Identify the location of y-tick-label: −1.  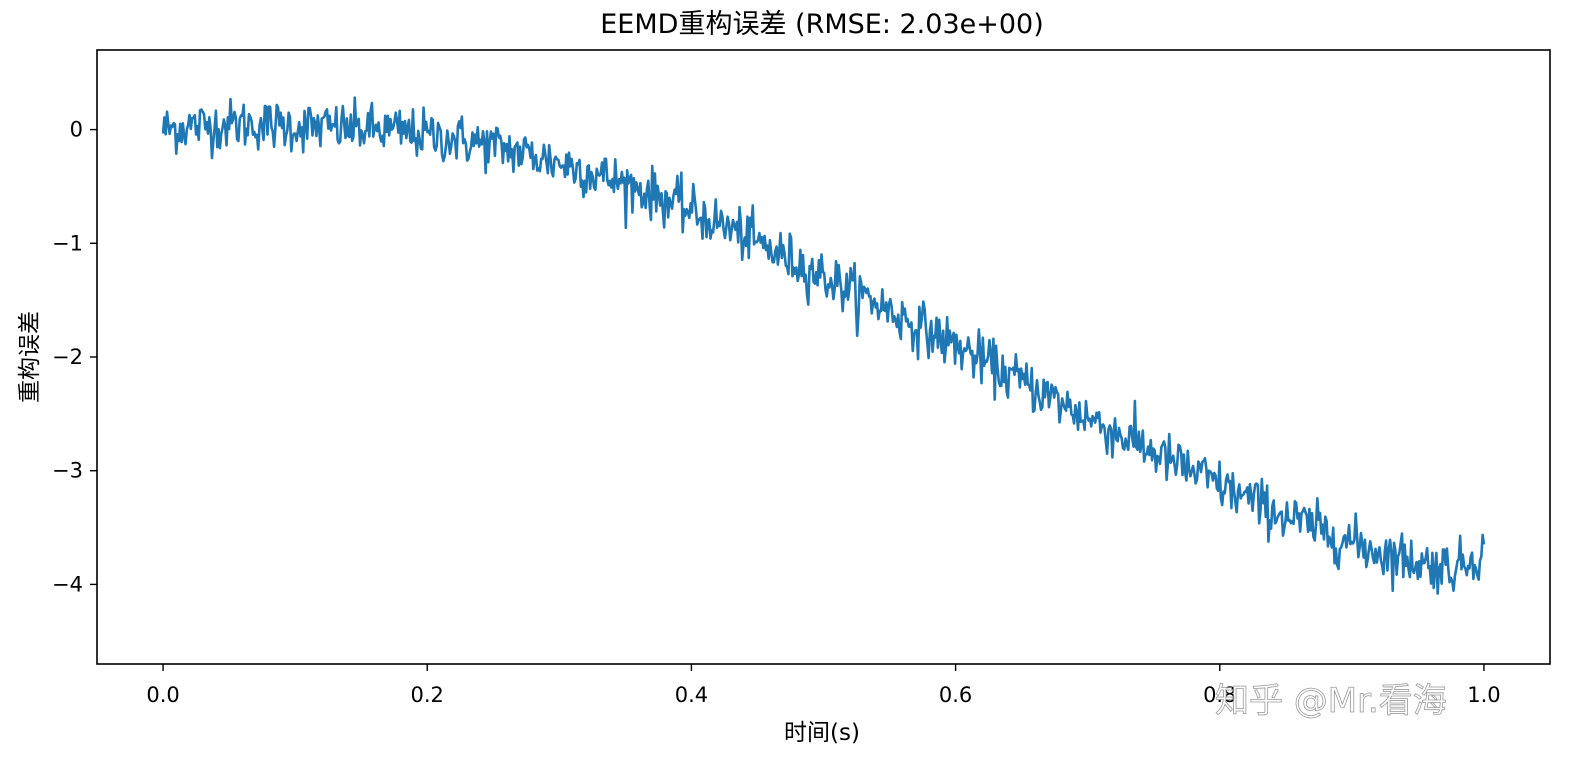
(67, 243).